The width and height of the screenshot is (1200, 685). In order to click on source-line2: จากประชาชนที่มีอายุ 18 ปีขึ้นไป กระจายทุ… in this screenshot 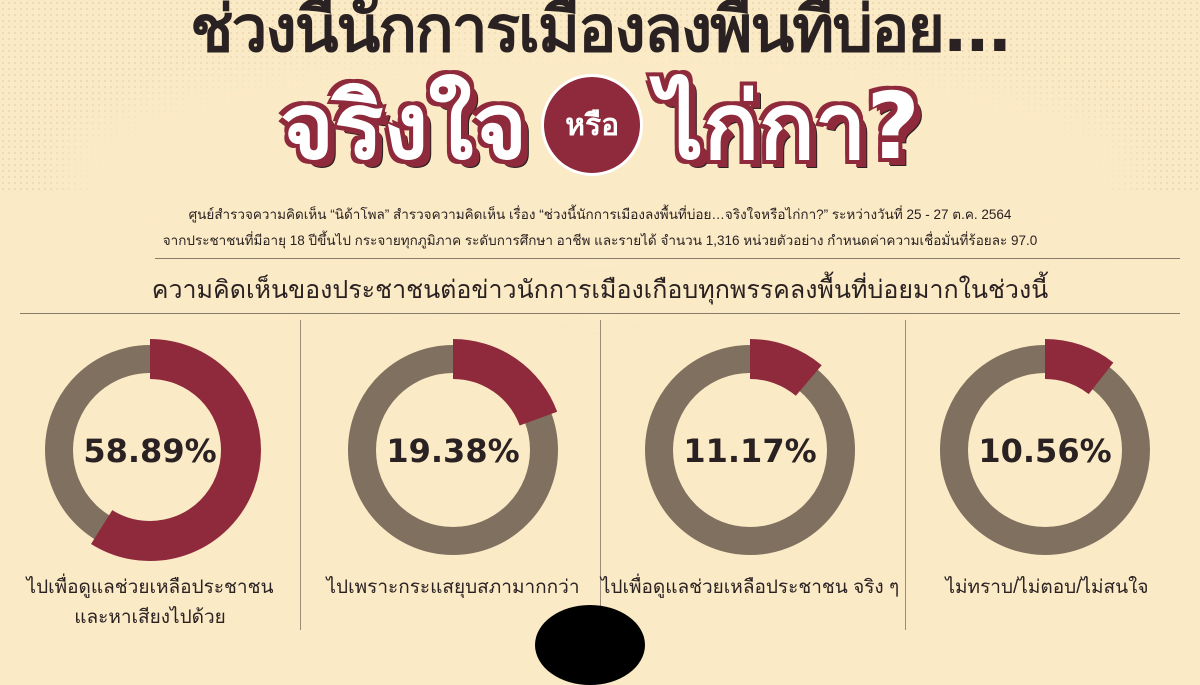, I will do `click(600, 240)`.